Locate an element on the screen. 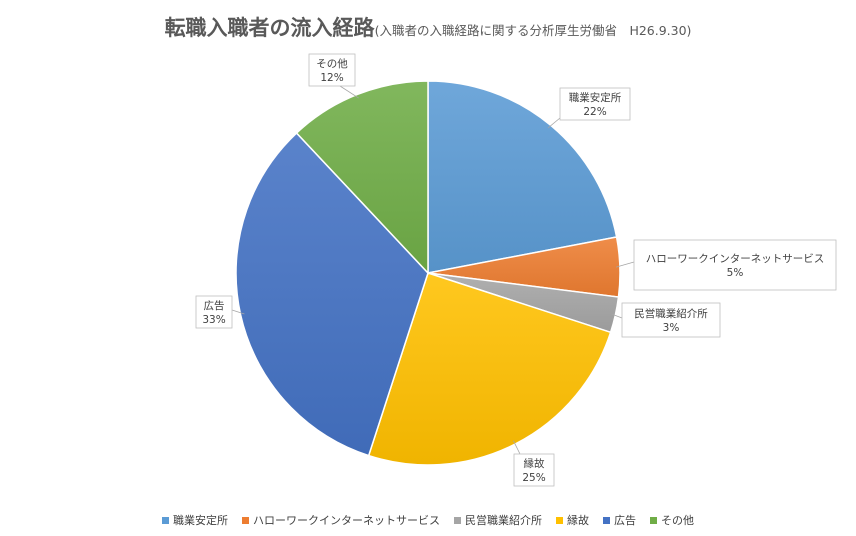 The height and width of the screenshot is (536, 856). data-label-value-6: 12% is located at coordinates (331, 78).